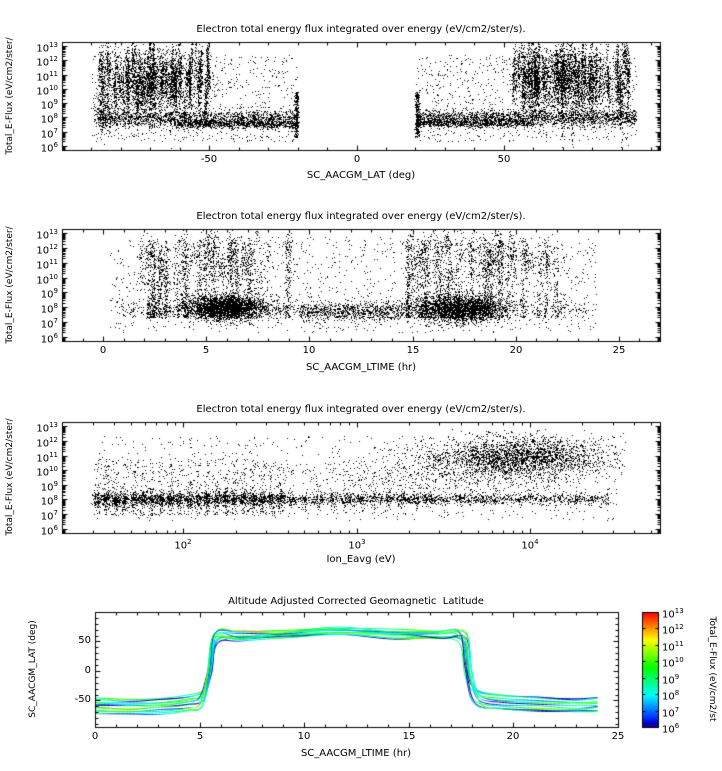 This screenshot has width=722, height=771. Describe the element at coordinates (33, 669) in the screenshot. I see `y-axis-label: SC_AACGM_LAT (deg)` at that location.